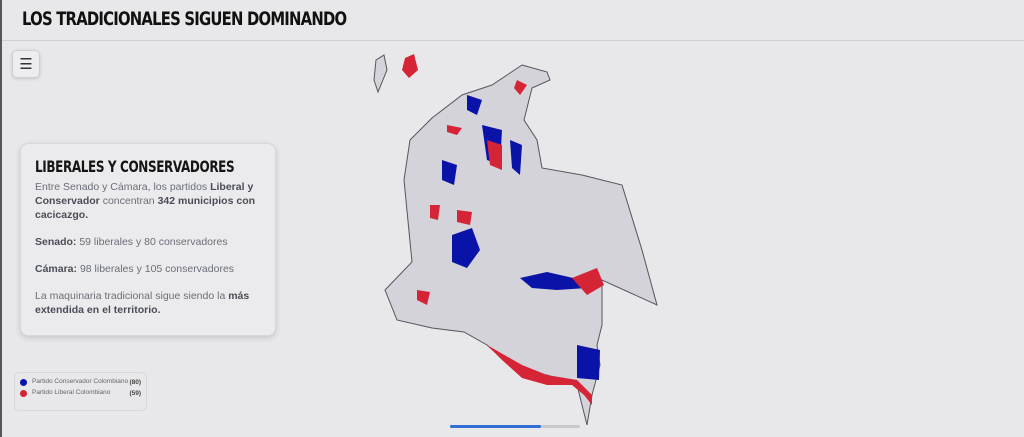  Describe the element at coordinates (80, 382) in the screenshot. I see `legend-item-conservador: Partido Conservador Colombiano (80)` at that location.